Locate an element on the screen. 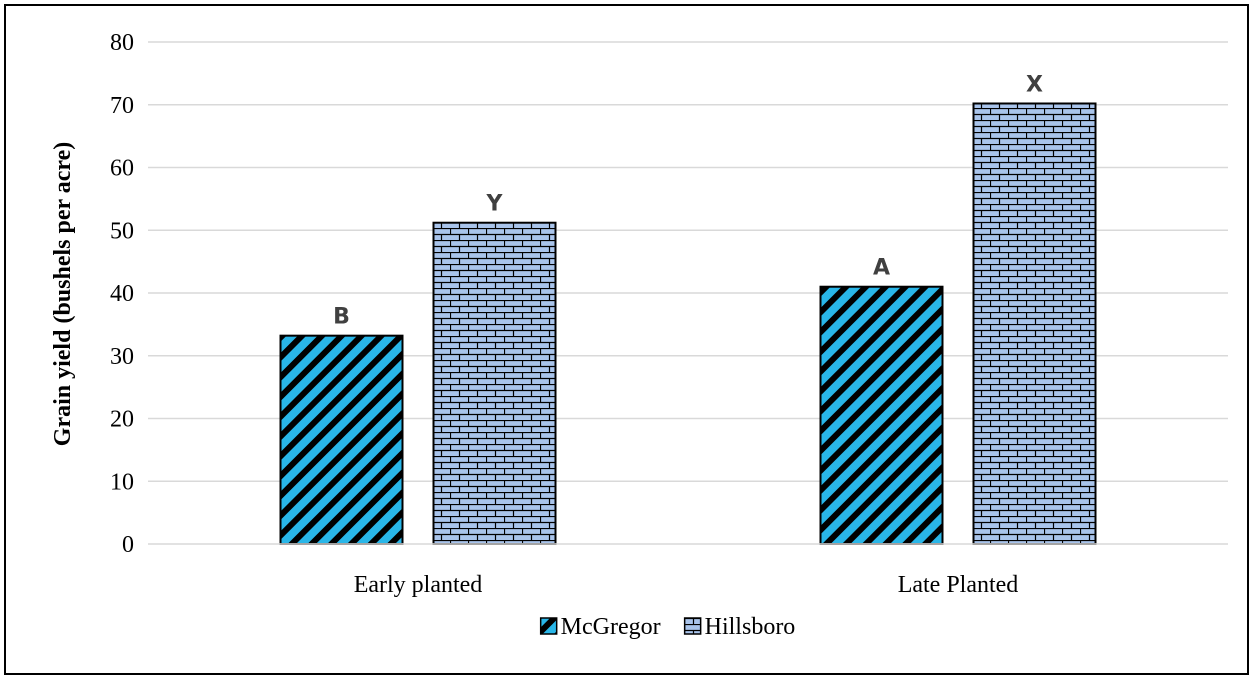 This screenshot has width=1255, height=679. y-tick-label: 70 is located at coordinates (122, 106).